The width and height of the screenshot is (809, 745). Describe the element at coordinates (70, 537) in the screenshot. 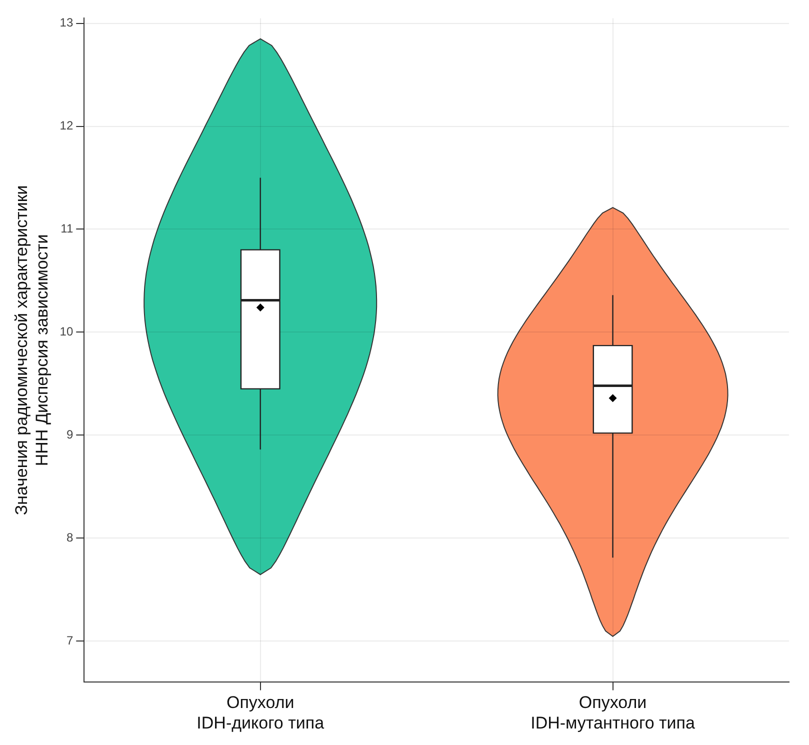

I see `y-tick-label: 8` at that location.